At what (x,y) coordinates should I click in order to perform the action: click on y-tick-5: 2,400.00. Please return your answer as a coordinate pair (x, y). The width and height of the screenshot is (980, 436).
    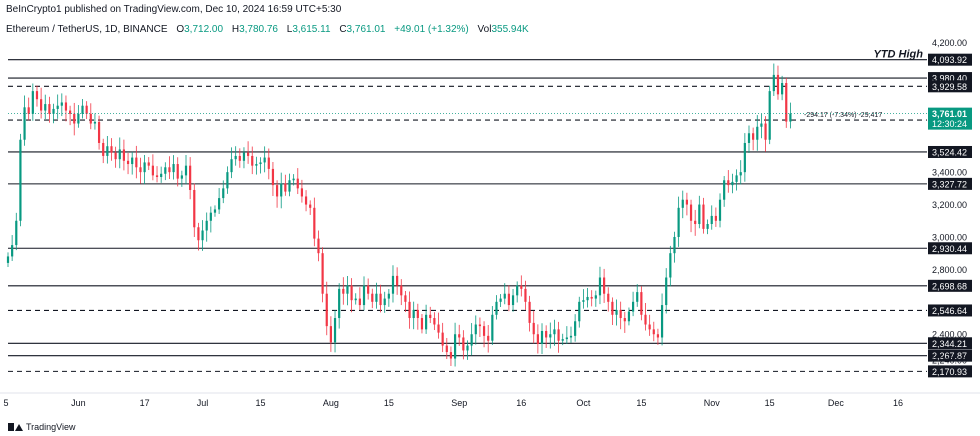
    Looking at the image, I should click on (949, 335).